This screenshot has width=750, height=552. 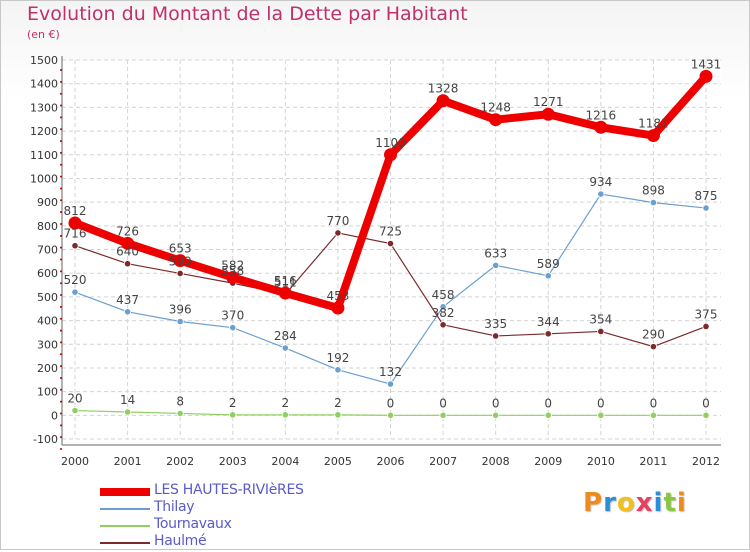 I want to click on data-label: 8, so click(x=180, y=401).